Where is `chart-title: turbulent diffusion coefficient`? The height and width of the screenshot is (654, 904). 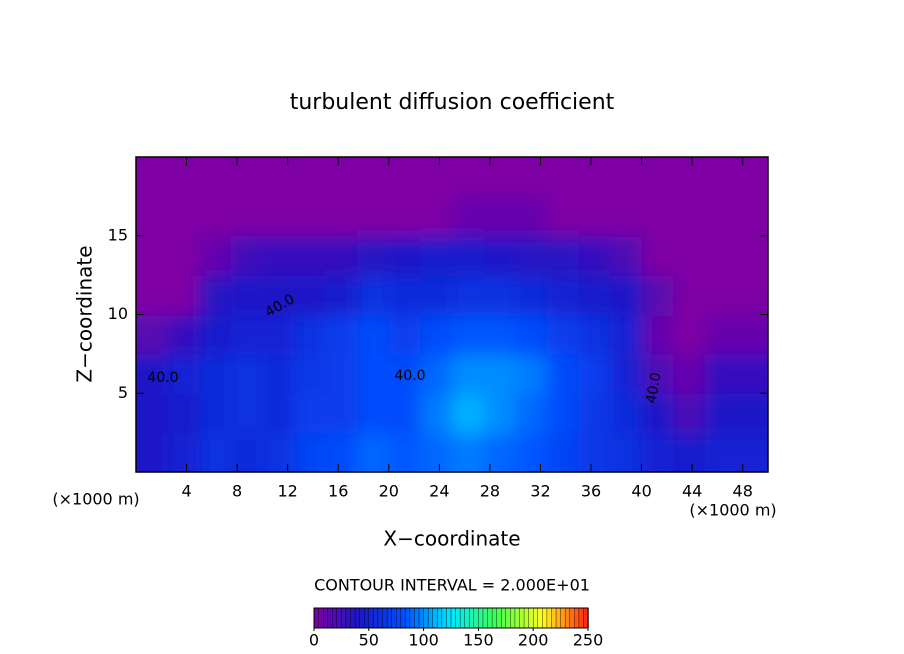
chart-title: turbulent diffusion coefficient is located at coordinates (452, 102).